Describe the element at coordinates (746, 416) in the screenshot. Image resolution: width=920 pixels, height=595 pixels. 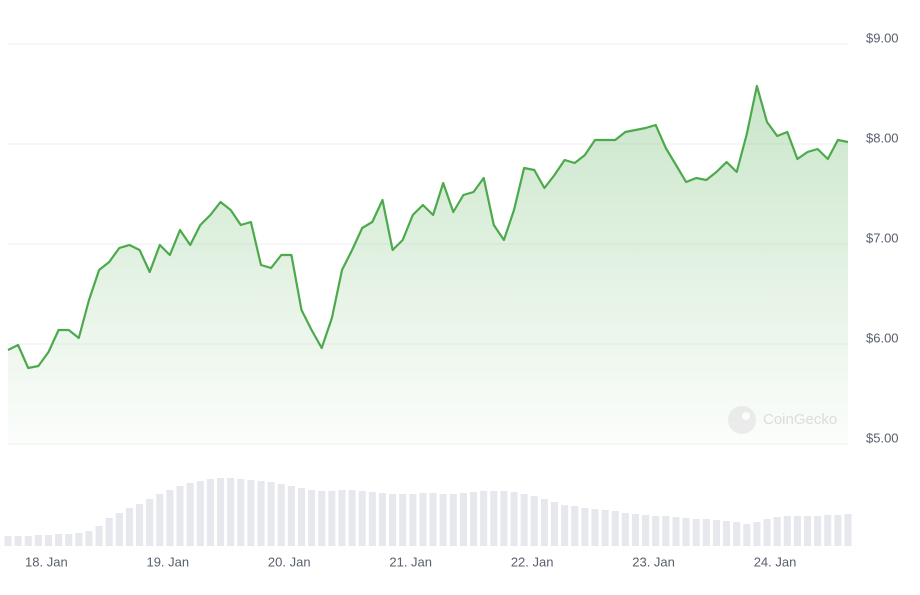
I see `watermark-logo-eye` at that location.